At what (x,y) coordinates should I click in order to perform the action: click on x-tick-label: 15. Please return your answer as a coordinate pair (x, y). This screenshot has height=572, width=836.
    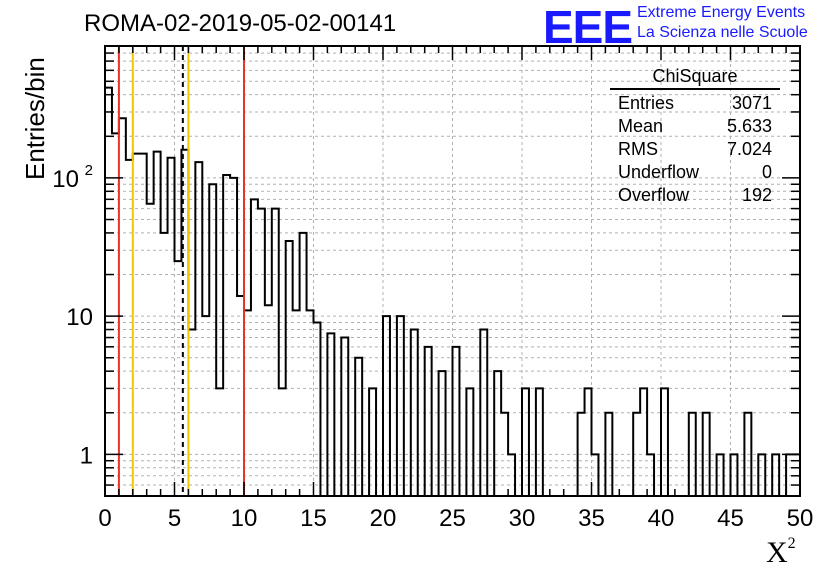
    Looking at the image, I should click on (313, 518).